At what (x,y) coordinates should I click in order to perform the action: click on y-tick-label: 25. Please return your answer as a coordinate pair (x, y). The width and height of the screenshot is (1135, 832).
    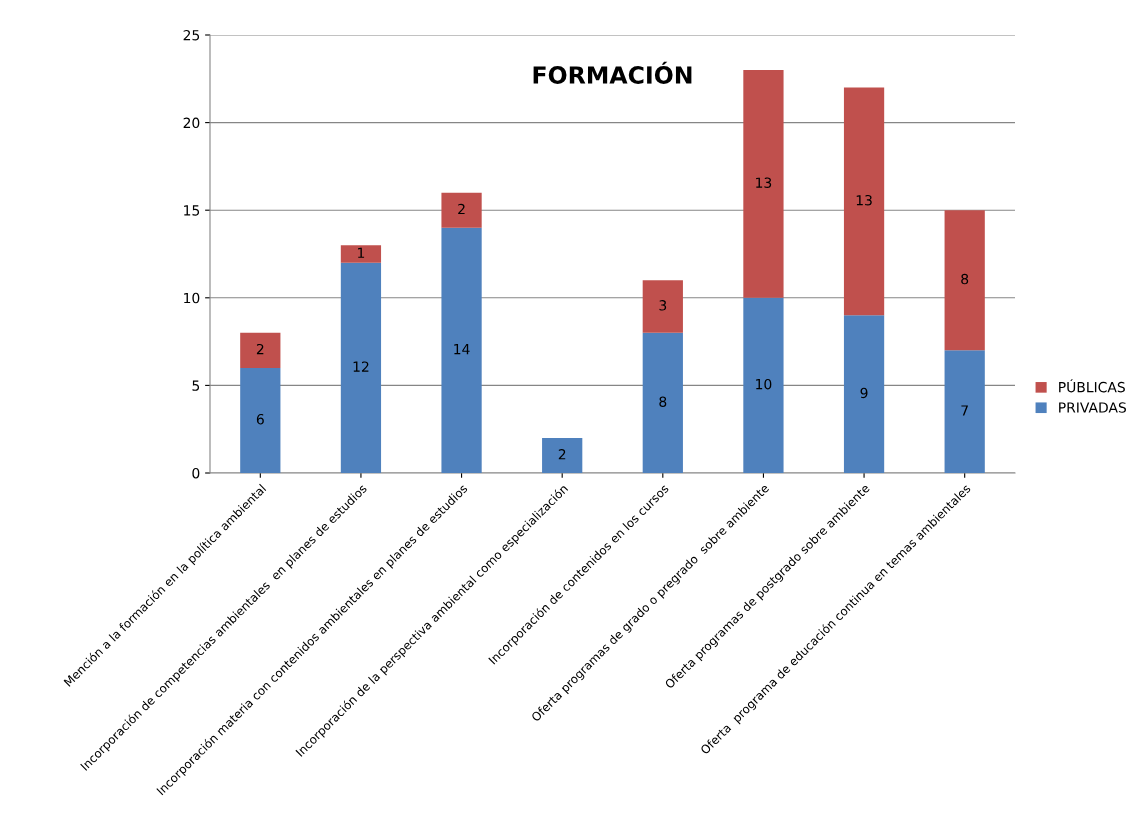
    Looking at the image, I should click on (191, 35).